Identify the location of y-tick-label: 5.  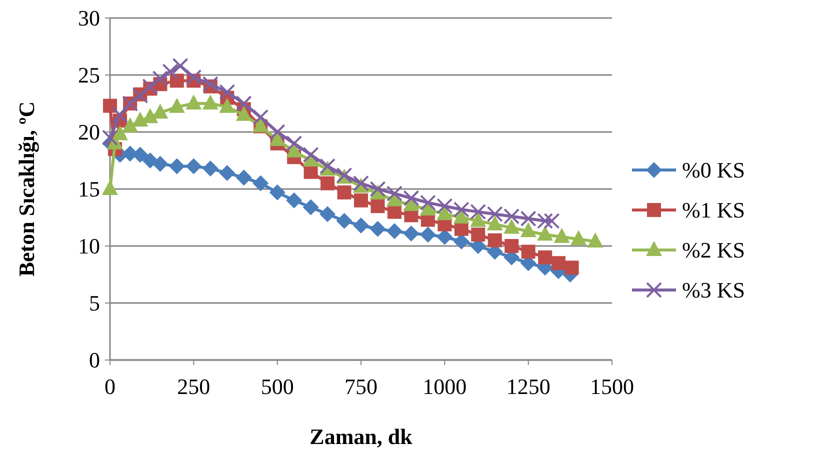
(94, 303).